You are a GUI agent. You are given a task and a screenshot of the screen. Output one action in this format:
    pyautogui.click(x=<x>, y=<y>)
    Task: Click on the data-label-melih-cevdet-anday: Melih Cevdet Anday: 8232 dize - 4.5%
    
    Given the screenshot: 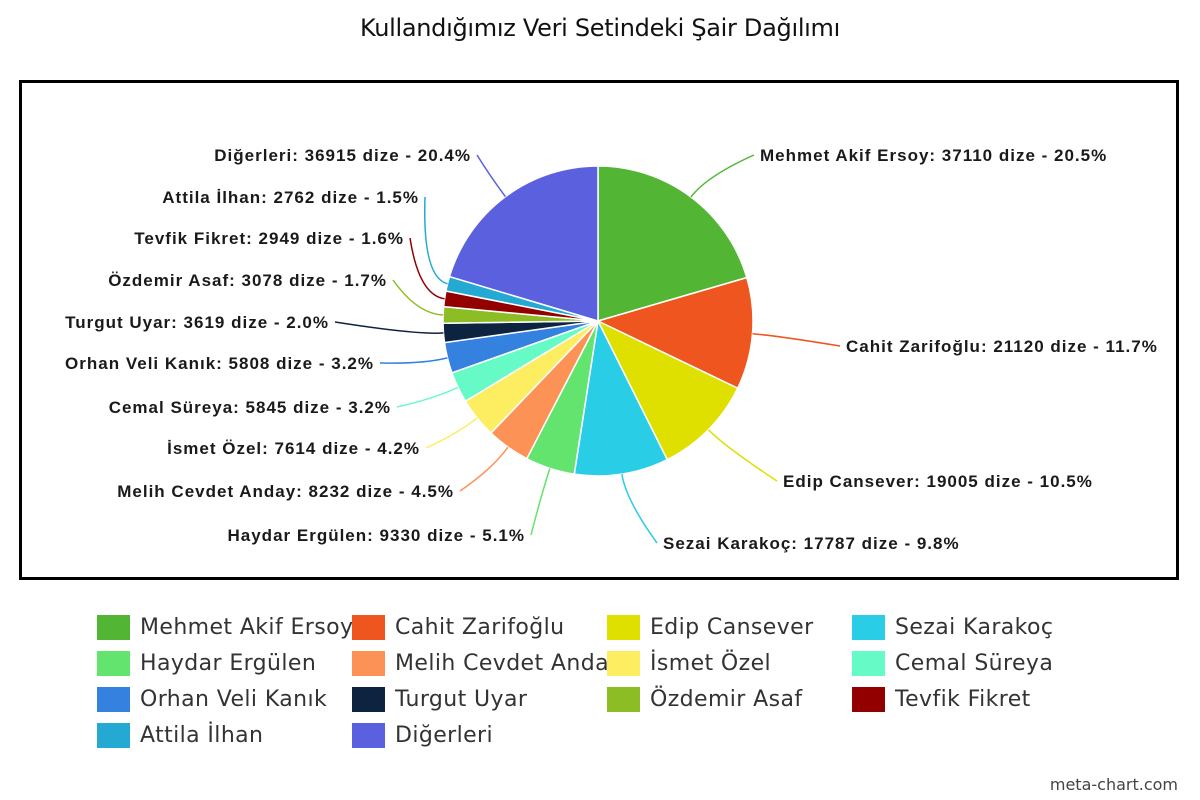 What is the action you would take?
    pyautogui.click(x=285, y=491)
    